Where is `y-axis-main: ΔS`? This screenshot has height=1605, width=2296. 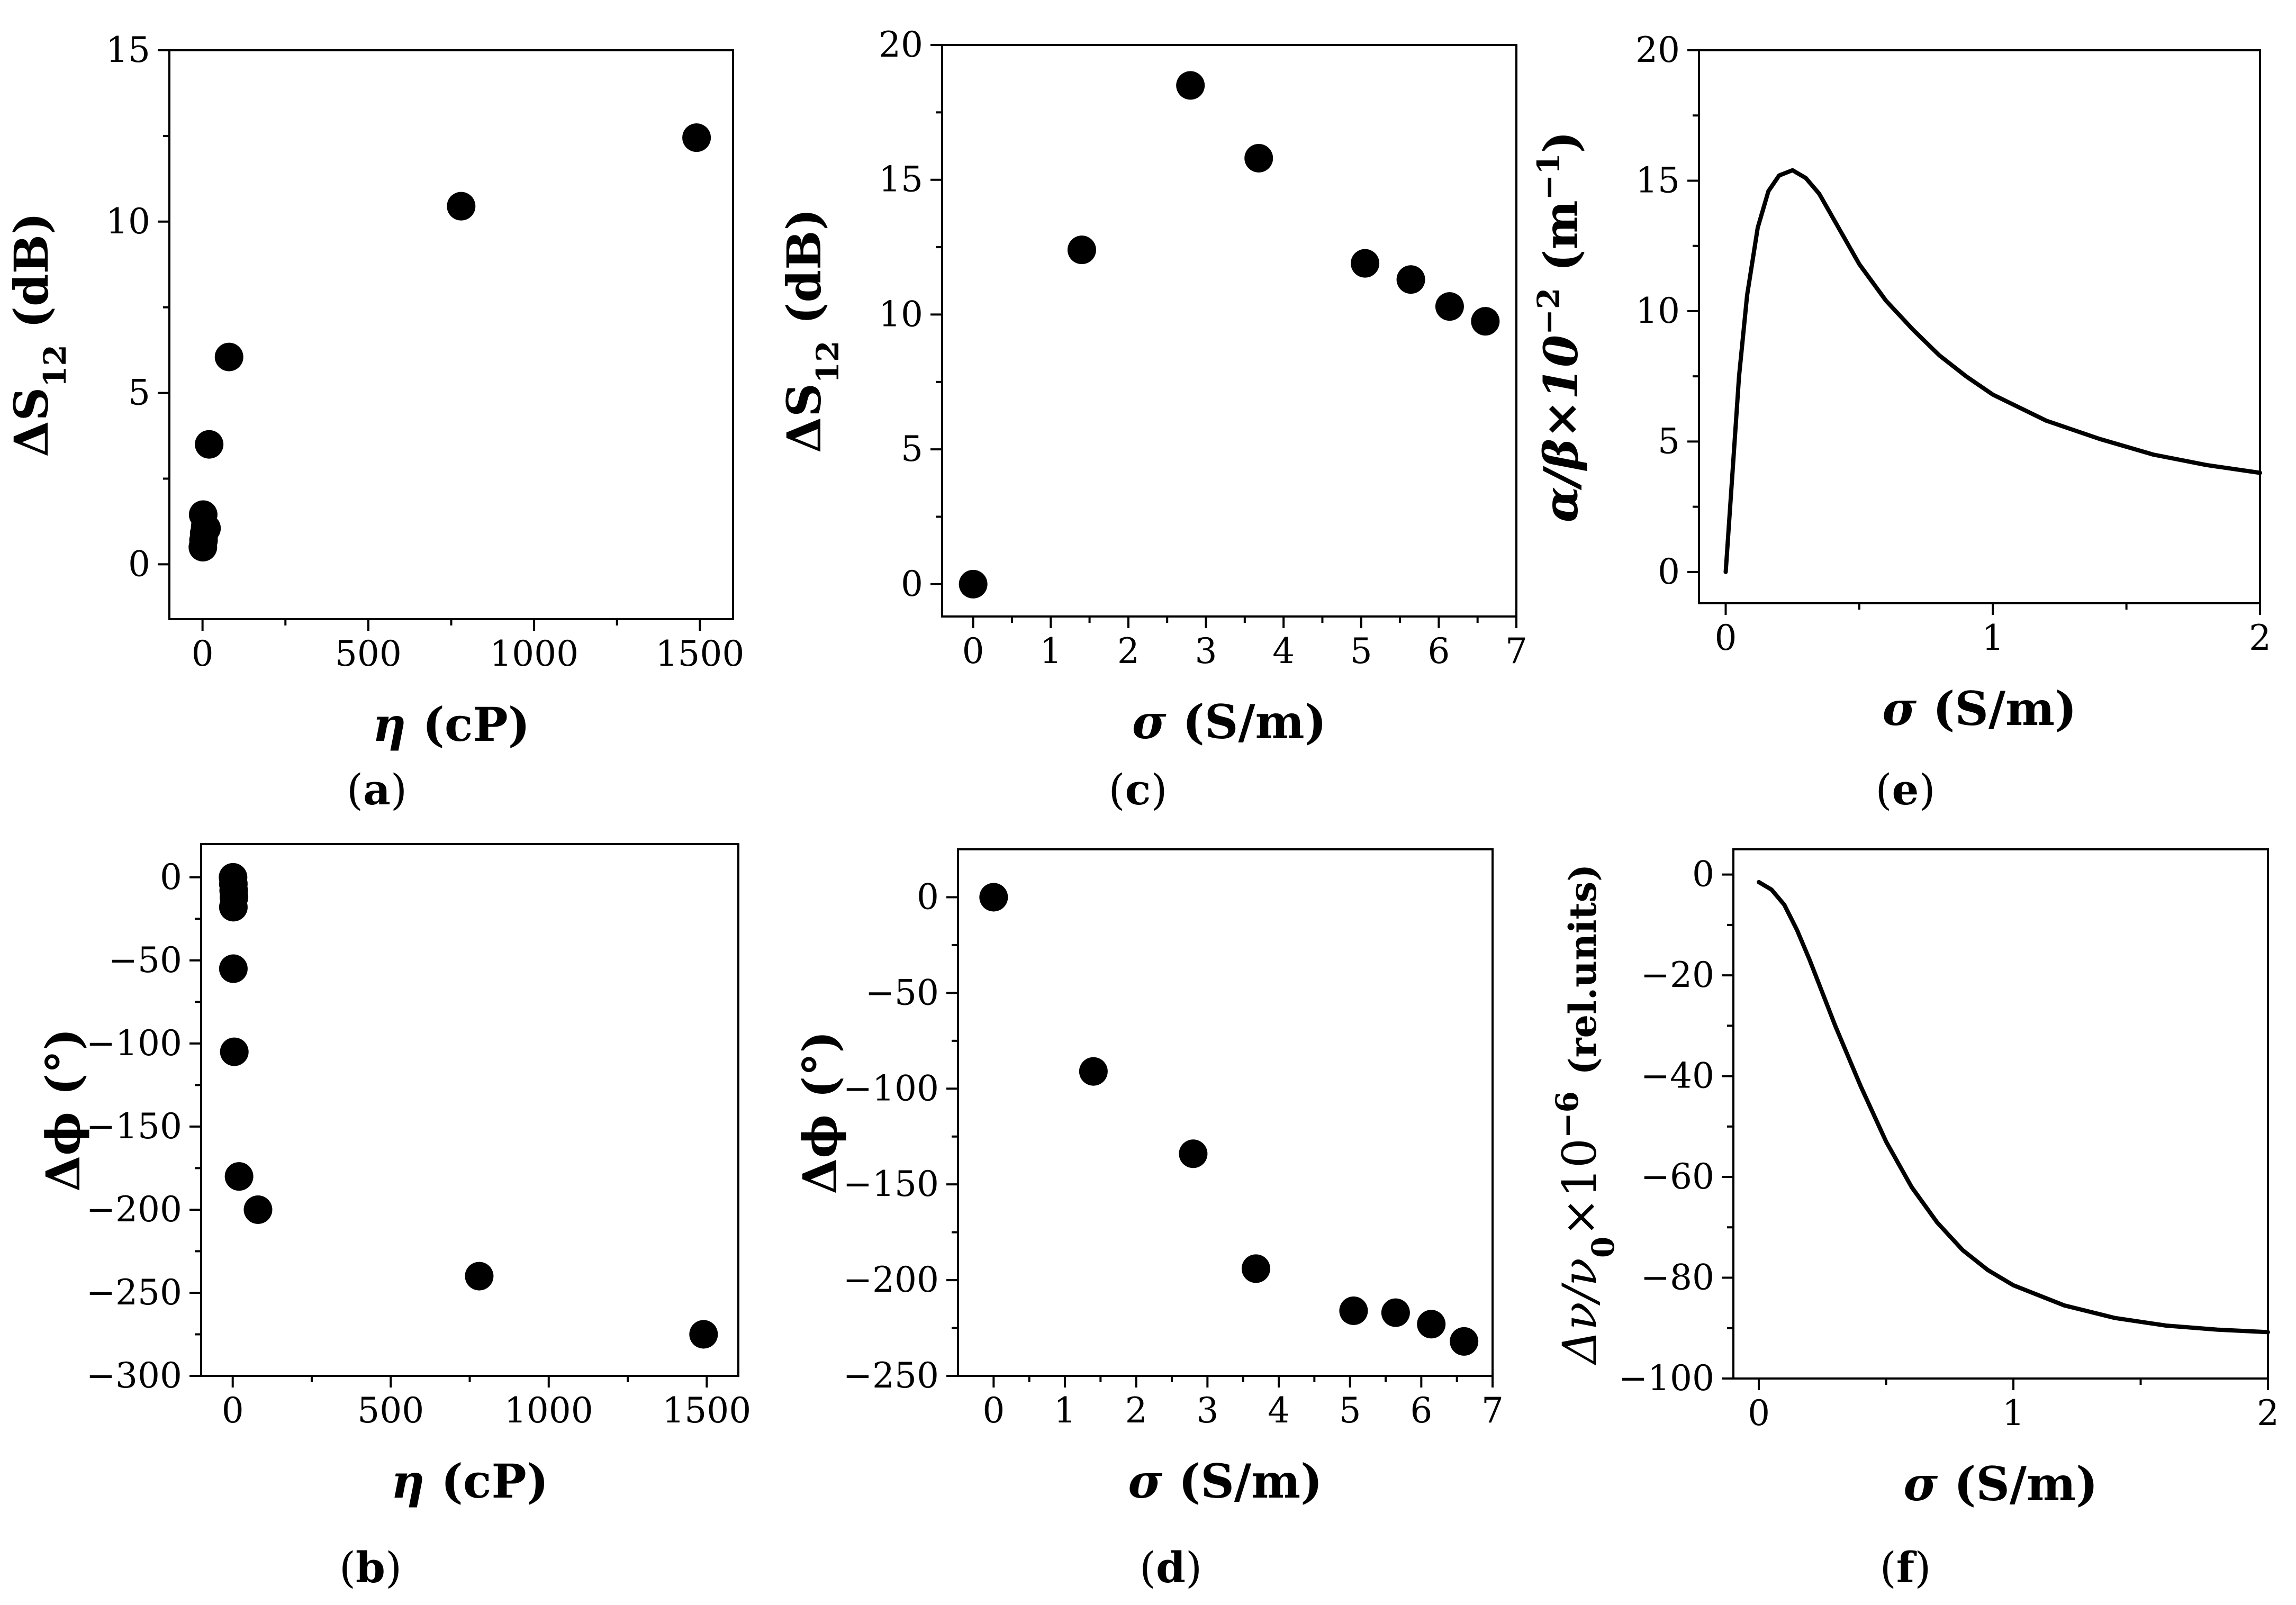 y-axis-main: ΔS is located at coordinates (31, 422).